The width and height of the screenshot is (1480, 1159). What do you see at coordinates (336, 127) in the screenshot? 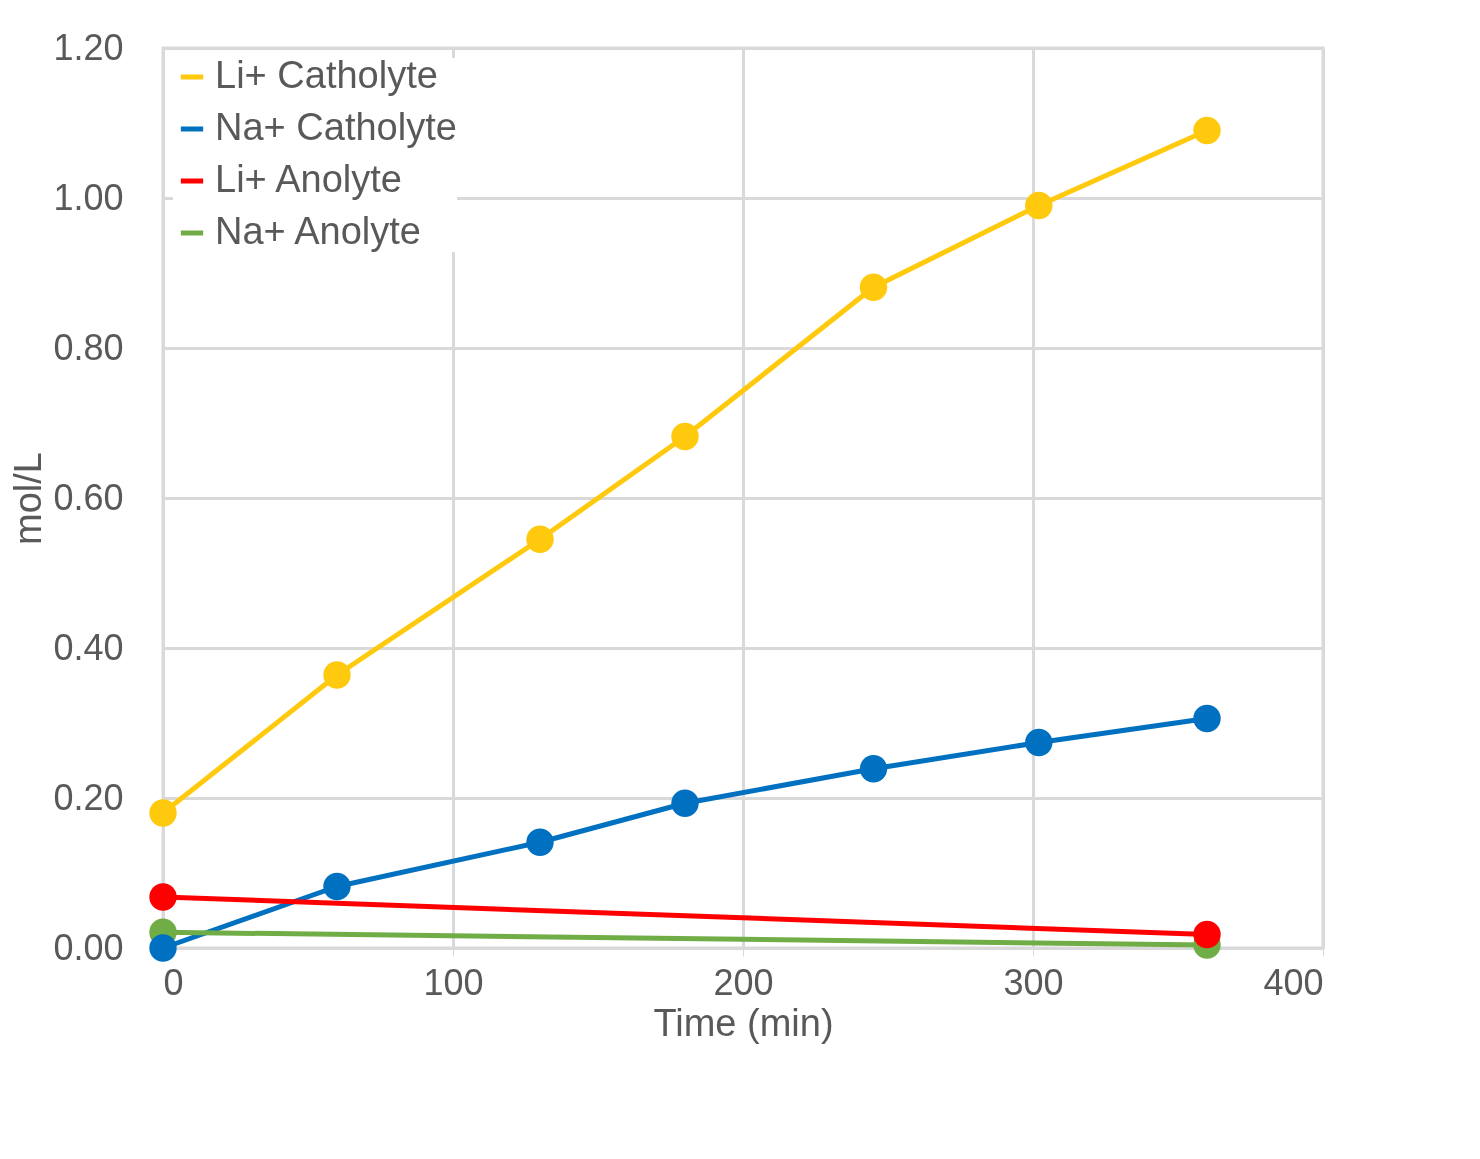
I see `legend-label: Na+ Catholyte` at bounding box center [336, 127].